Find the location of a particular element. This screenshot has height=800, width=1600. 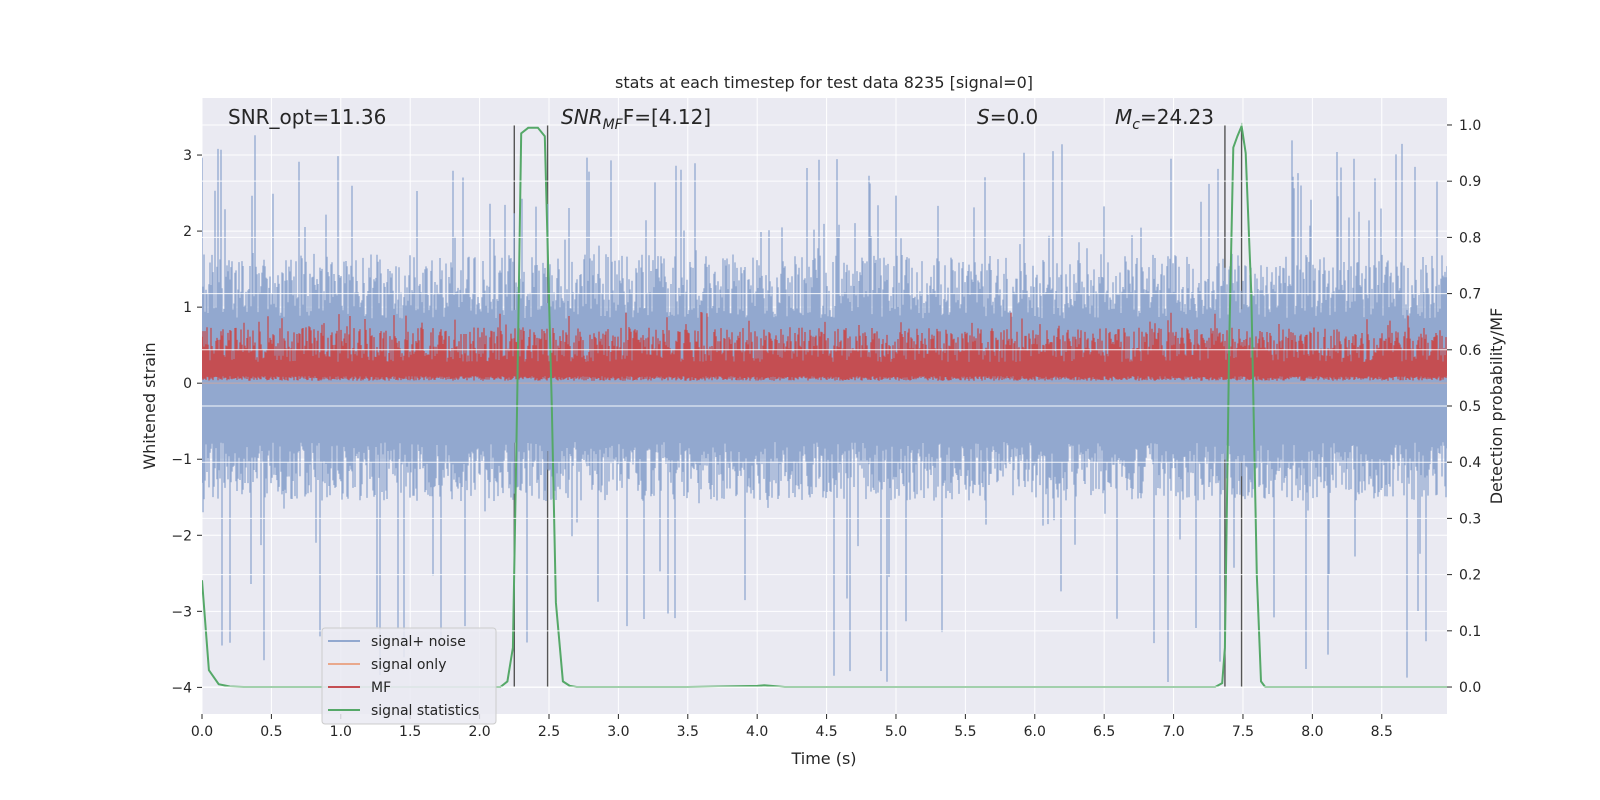

annotation-mc-sub: c is located at coordinates (1136, 125).